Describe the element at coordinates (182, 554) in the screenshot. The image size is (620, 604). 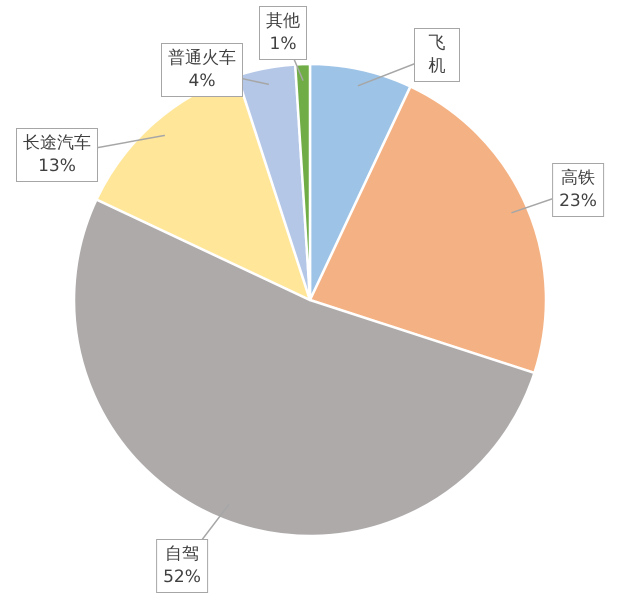
I see `slice-label: 自驾` at that location.